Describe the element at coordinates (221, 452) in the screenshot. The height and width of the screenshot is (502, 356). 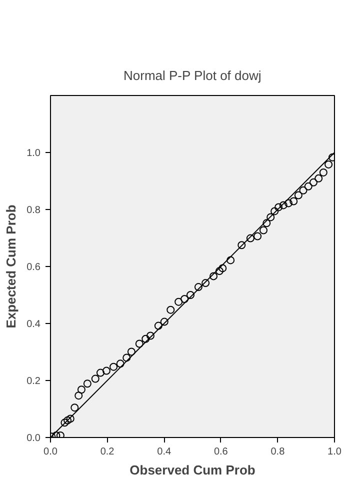
I see `x-tick-label: 0.6` at that location.